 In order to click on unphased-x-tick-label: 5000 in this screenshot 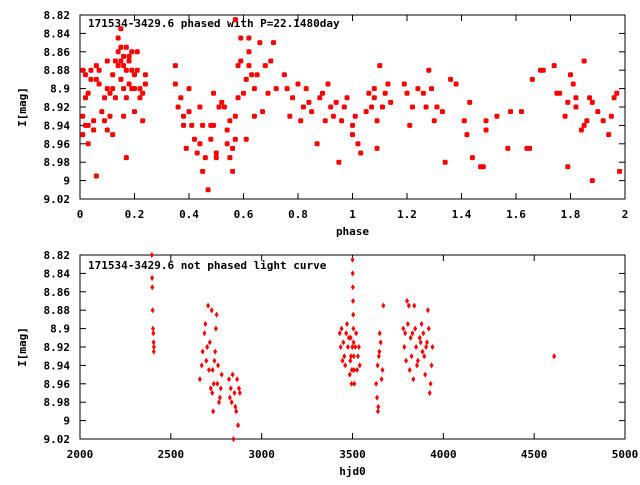, I will do `click(625, 454)`.